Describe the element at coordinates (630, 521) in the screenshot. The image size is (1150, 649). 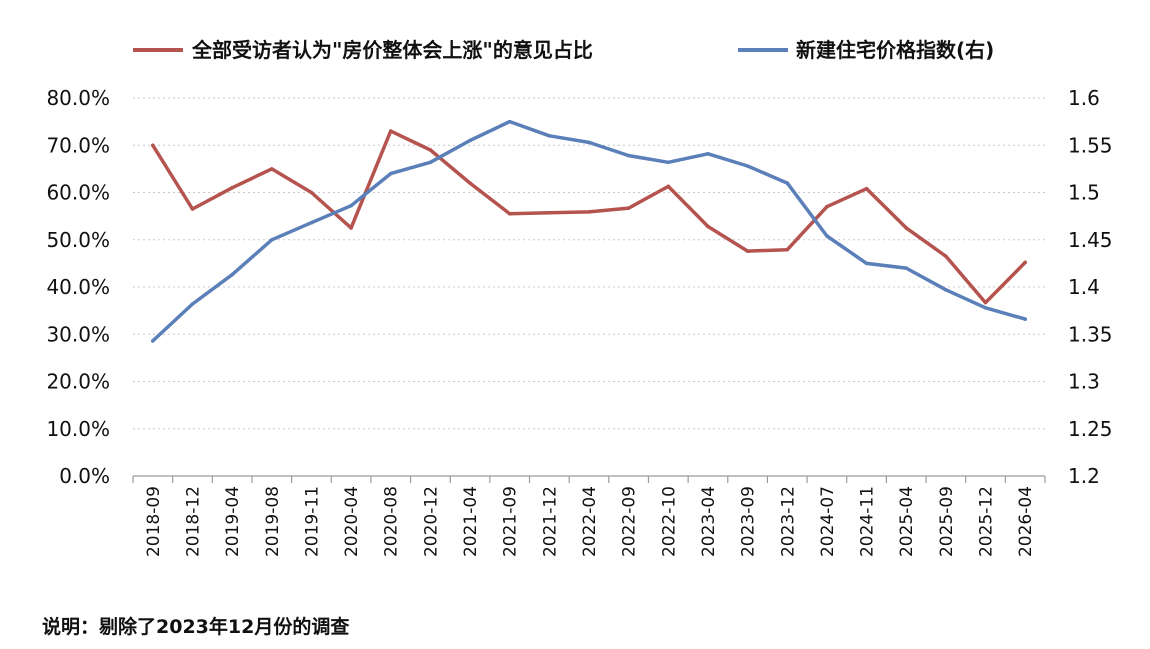
I see `x-tick-label: 2022-09` at that location.